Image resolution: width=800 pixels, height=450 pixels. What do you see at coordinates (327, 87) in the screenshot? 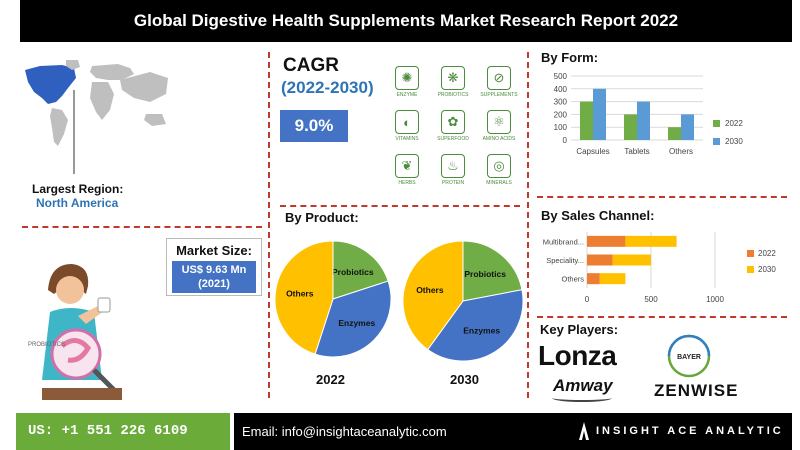
I see `cagr-years: (2022-2030)` at bounding box center [327, 87].